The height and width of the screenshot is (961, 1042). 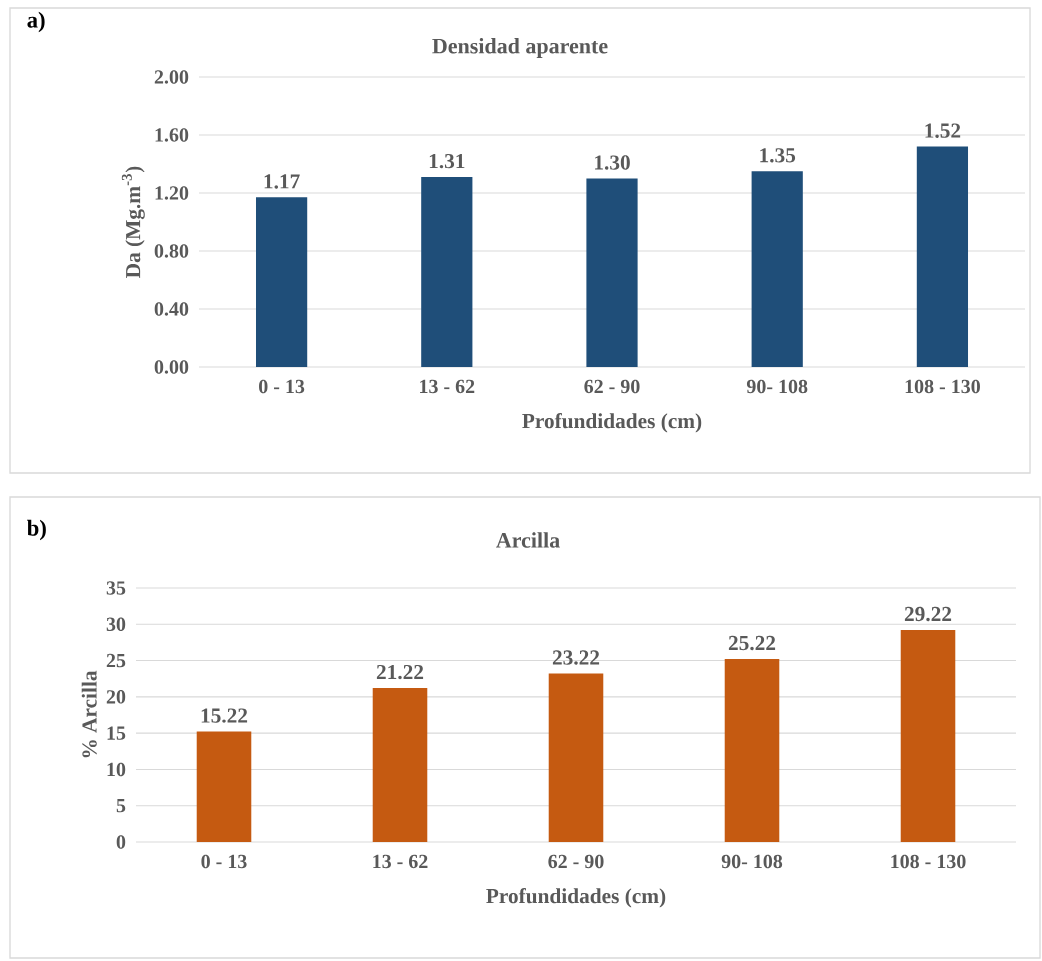 What do you see at coordinates (224, 715) in the screenshot?
I see `data-label: 15.22` at bounding box center [224, 715].